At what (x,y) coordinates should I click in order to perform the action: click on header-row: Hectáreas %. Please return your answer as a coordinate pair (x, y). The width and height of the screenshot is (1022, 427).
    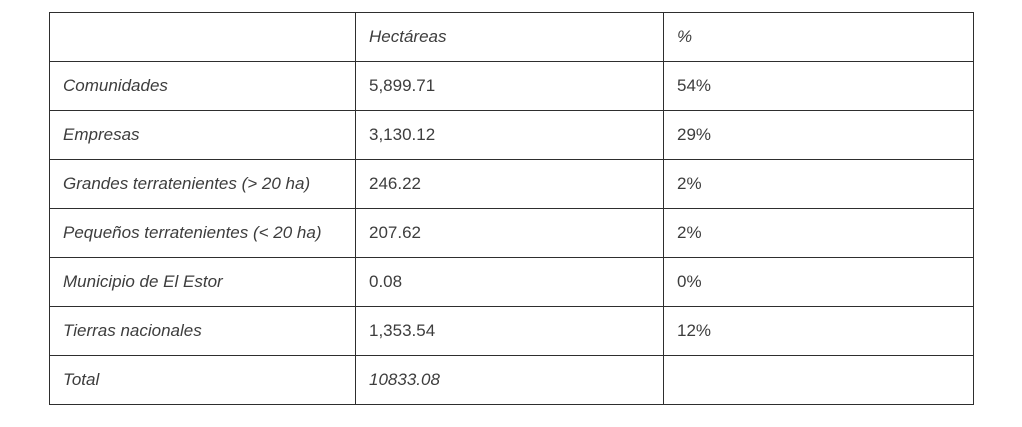
    Looking at the image, I should click on (511, 37).